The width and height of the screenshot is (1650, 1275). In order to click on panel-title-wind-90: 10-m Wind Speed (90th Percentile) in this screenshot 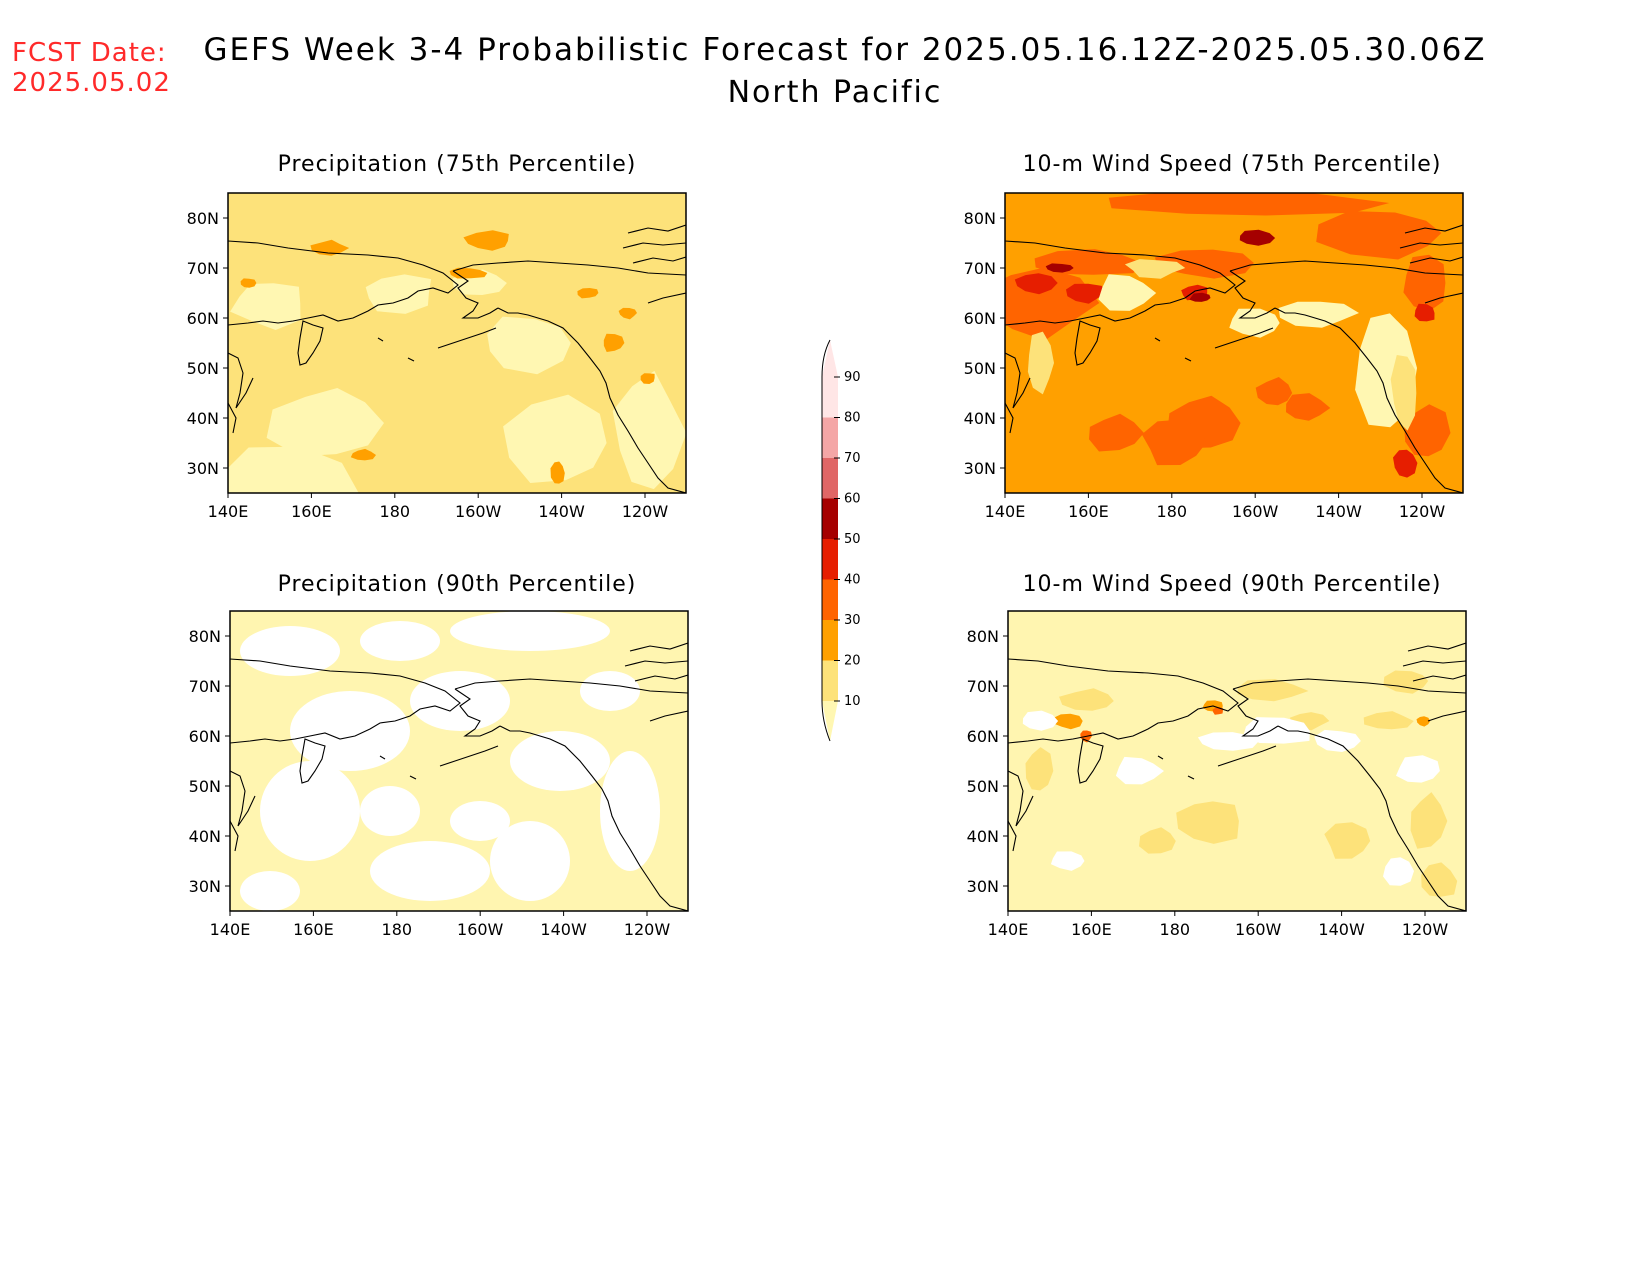, I will do `click(1232, 584)`.